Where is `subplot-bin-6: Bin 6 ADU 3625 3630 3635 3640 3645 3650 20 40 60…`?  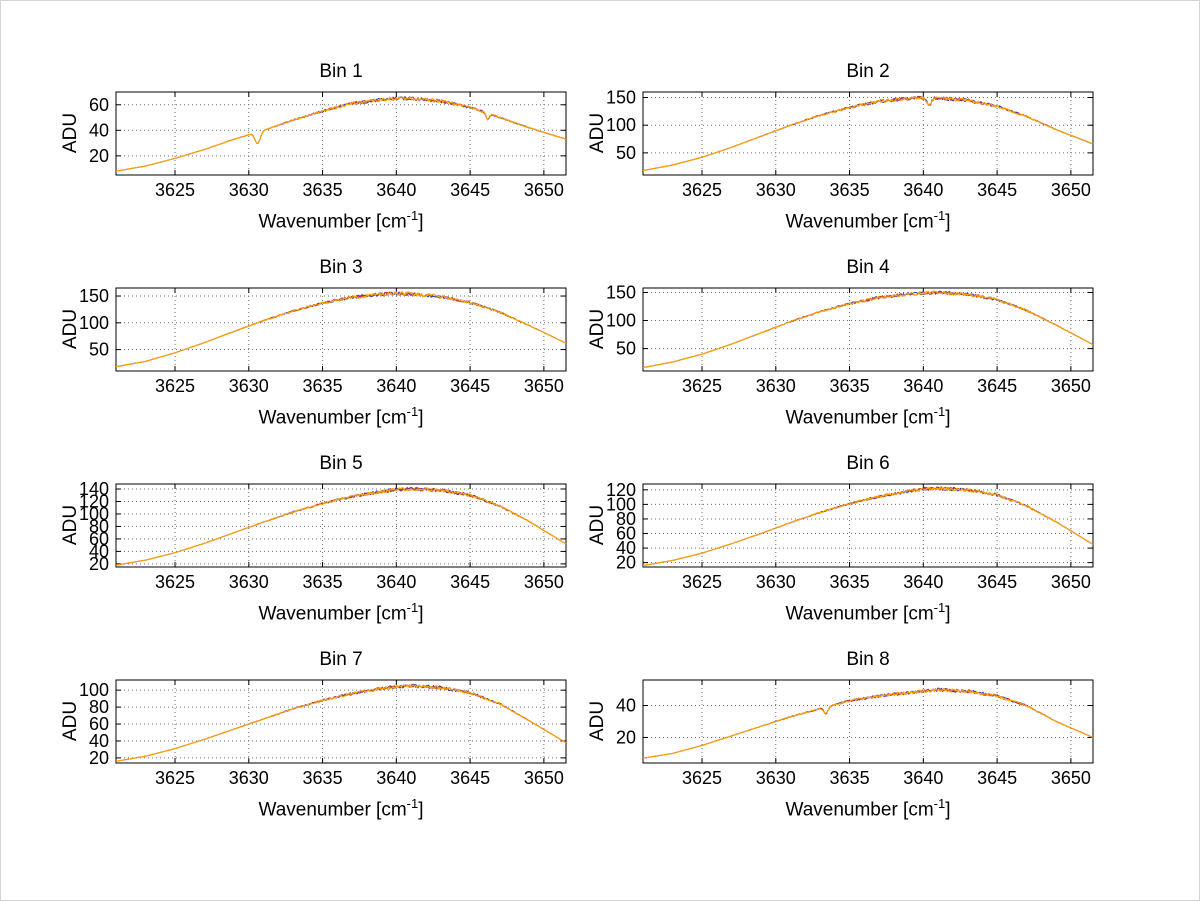 subplot-bin-6: Bin 6 ADU 3625 3630 3635 3640 3645 3650 20 40 60… is located at coordinates (831, 549).